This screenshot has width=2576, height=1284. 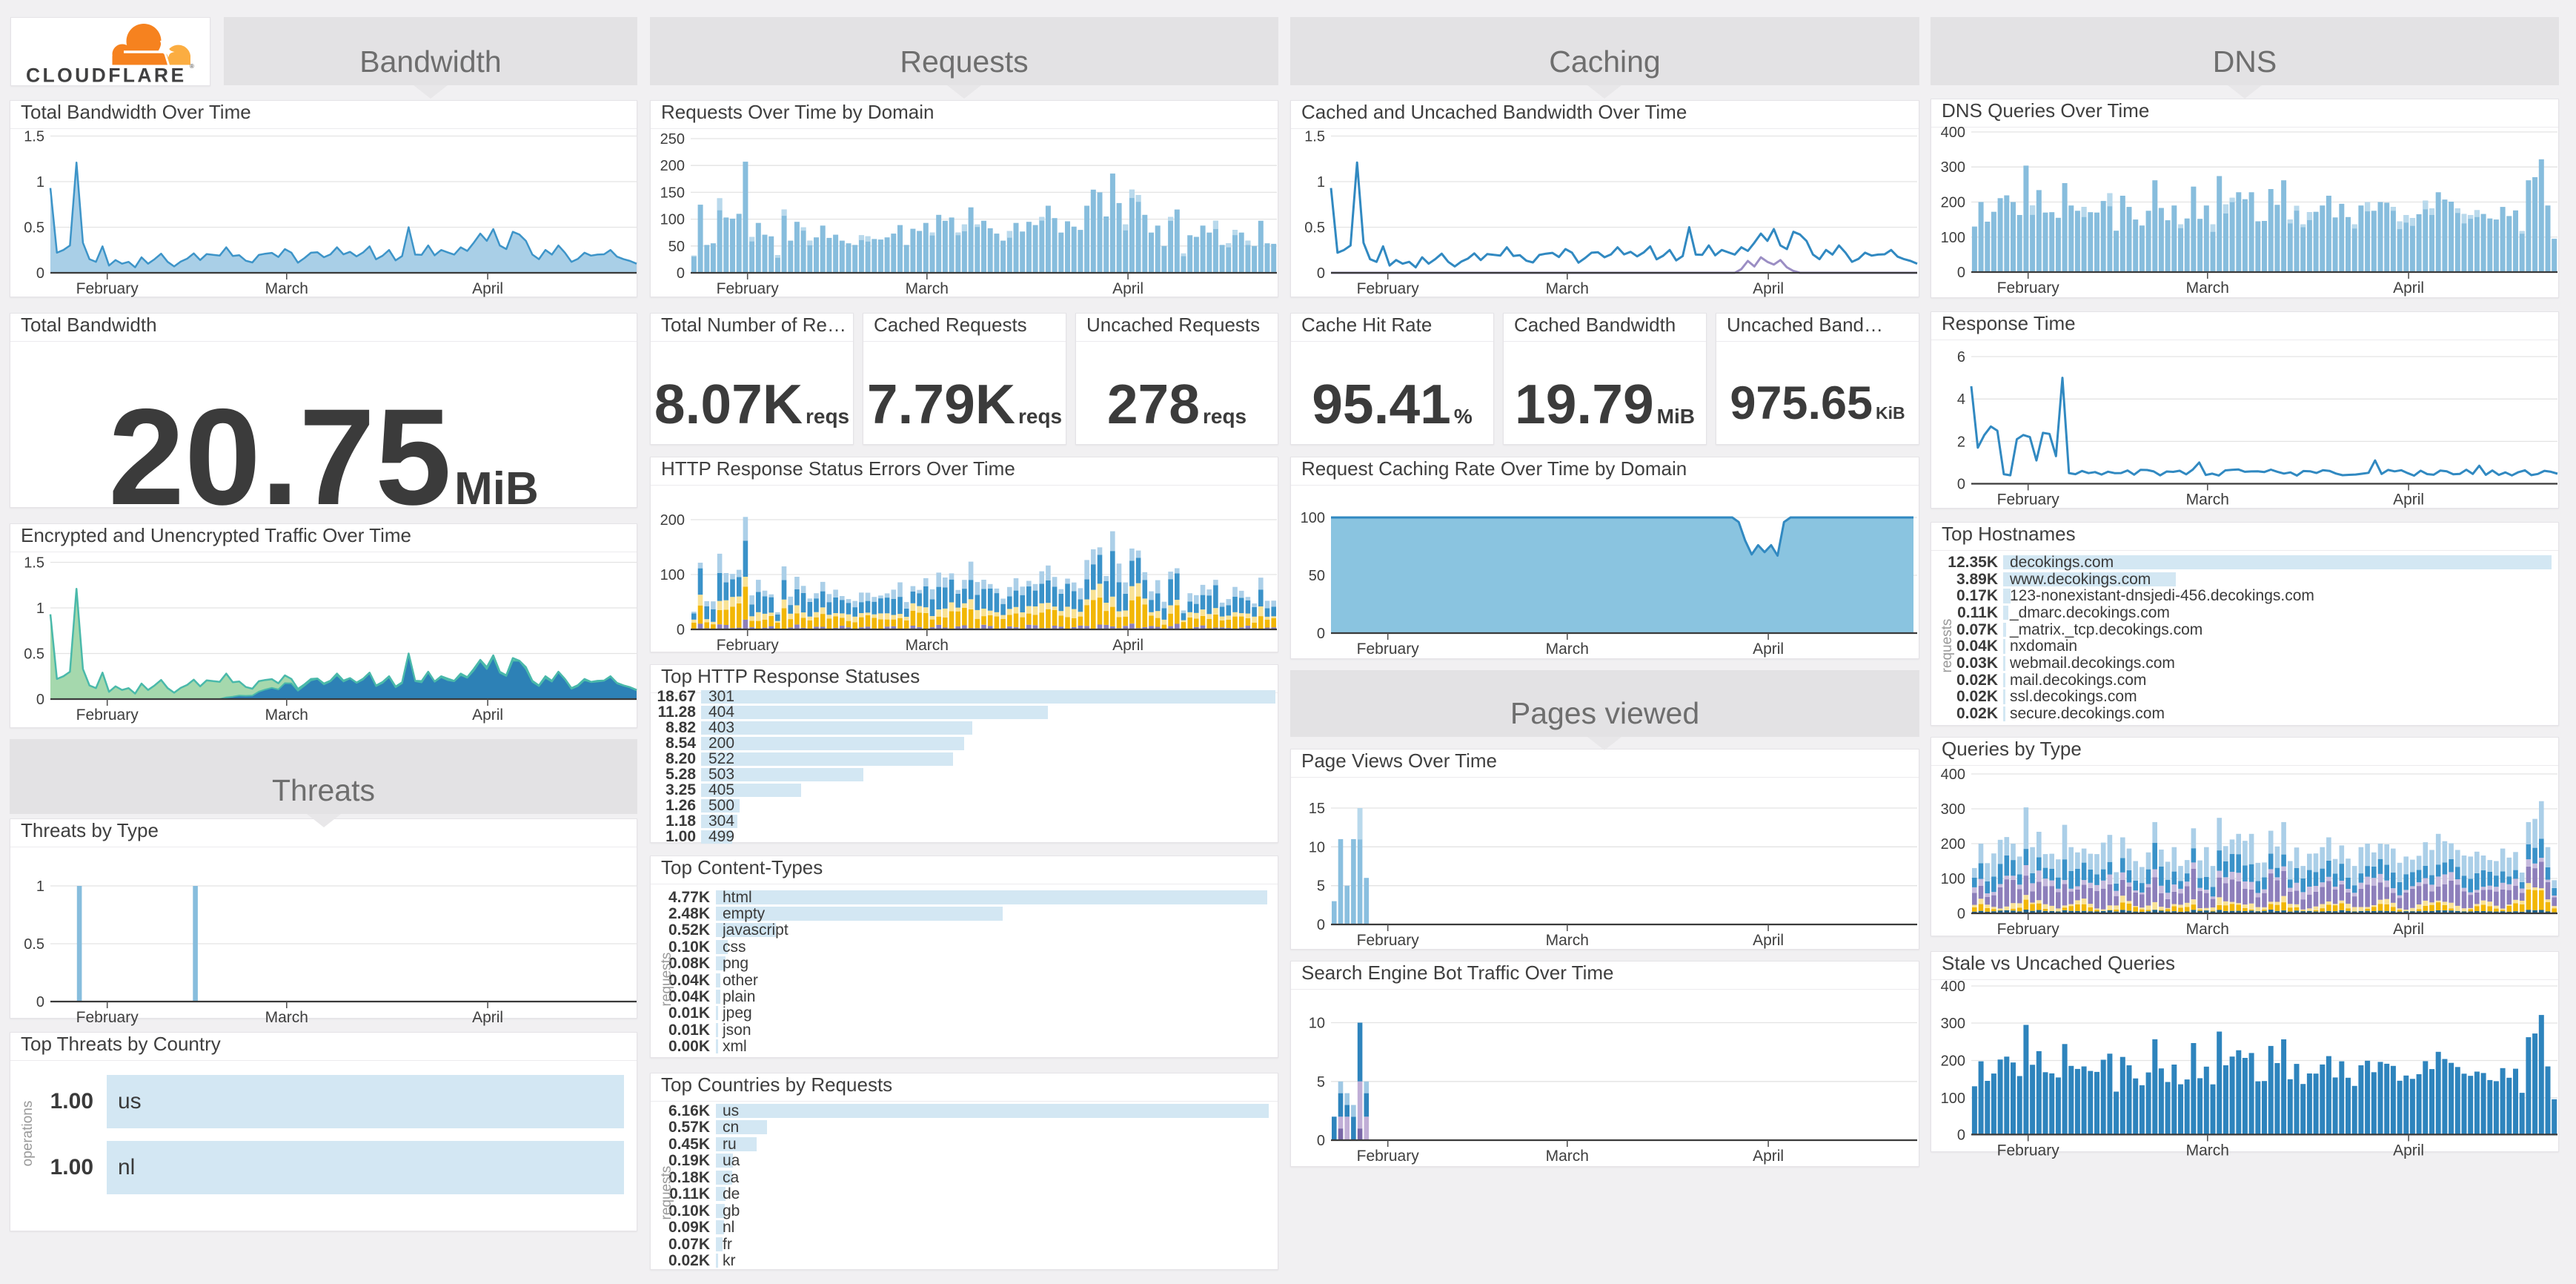 I want to click on svg-text: 6, so click(x=1961, y=357).